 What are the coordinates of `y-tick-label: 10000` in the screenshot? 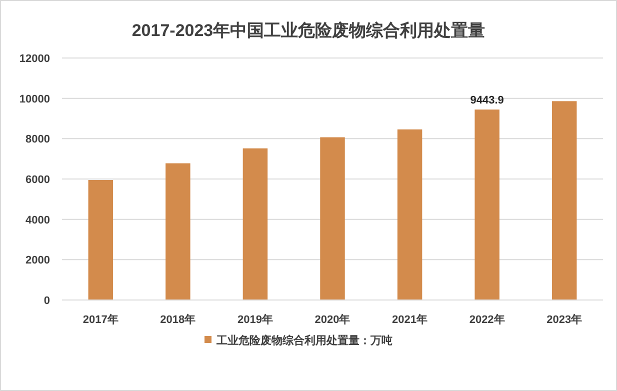 It's located at (34, 99).